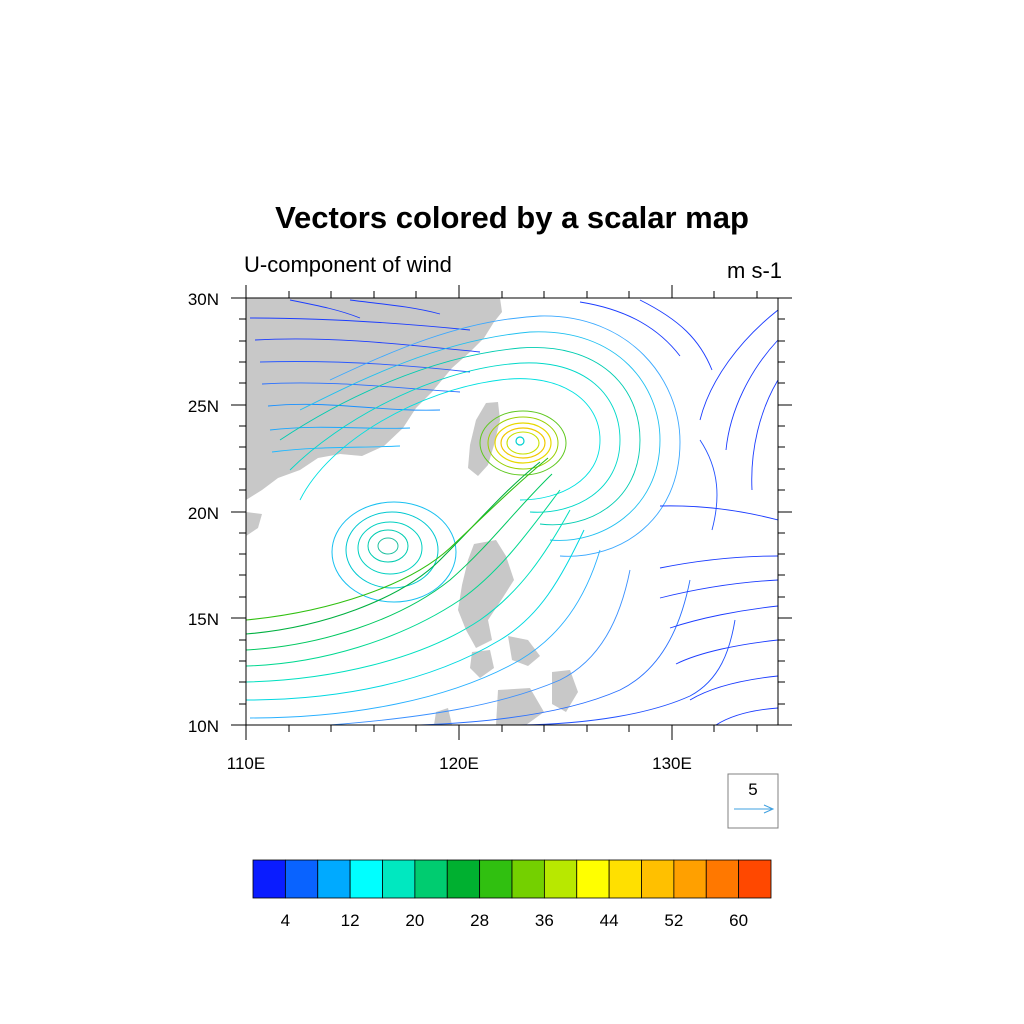  Describe the element at coordinates (285, 920) in the screenshot. I see `colorbar-label: 4` at that location.